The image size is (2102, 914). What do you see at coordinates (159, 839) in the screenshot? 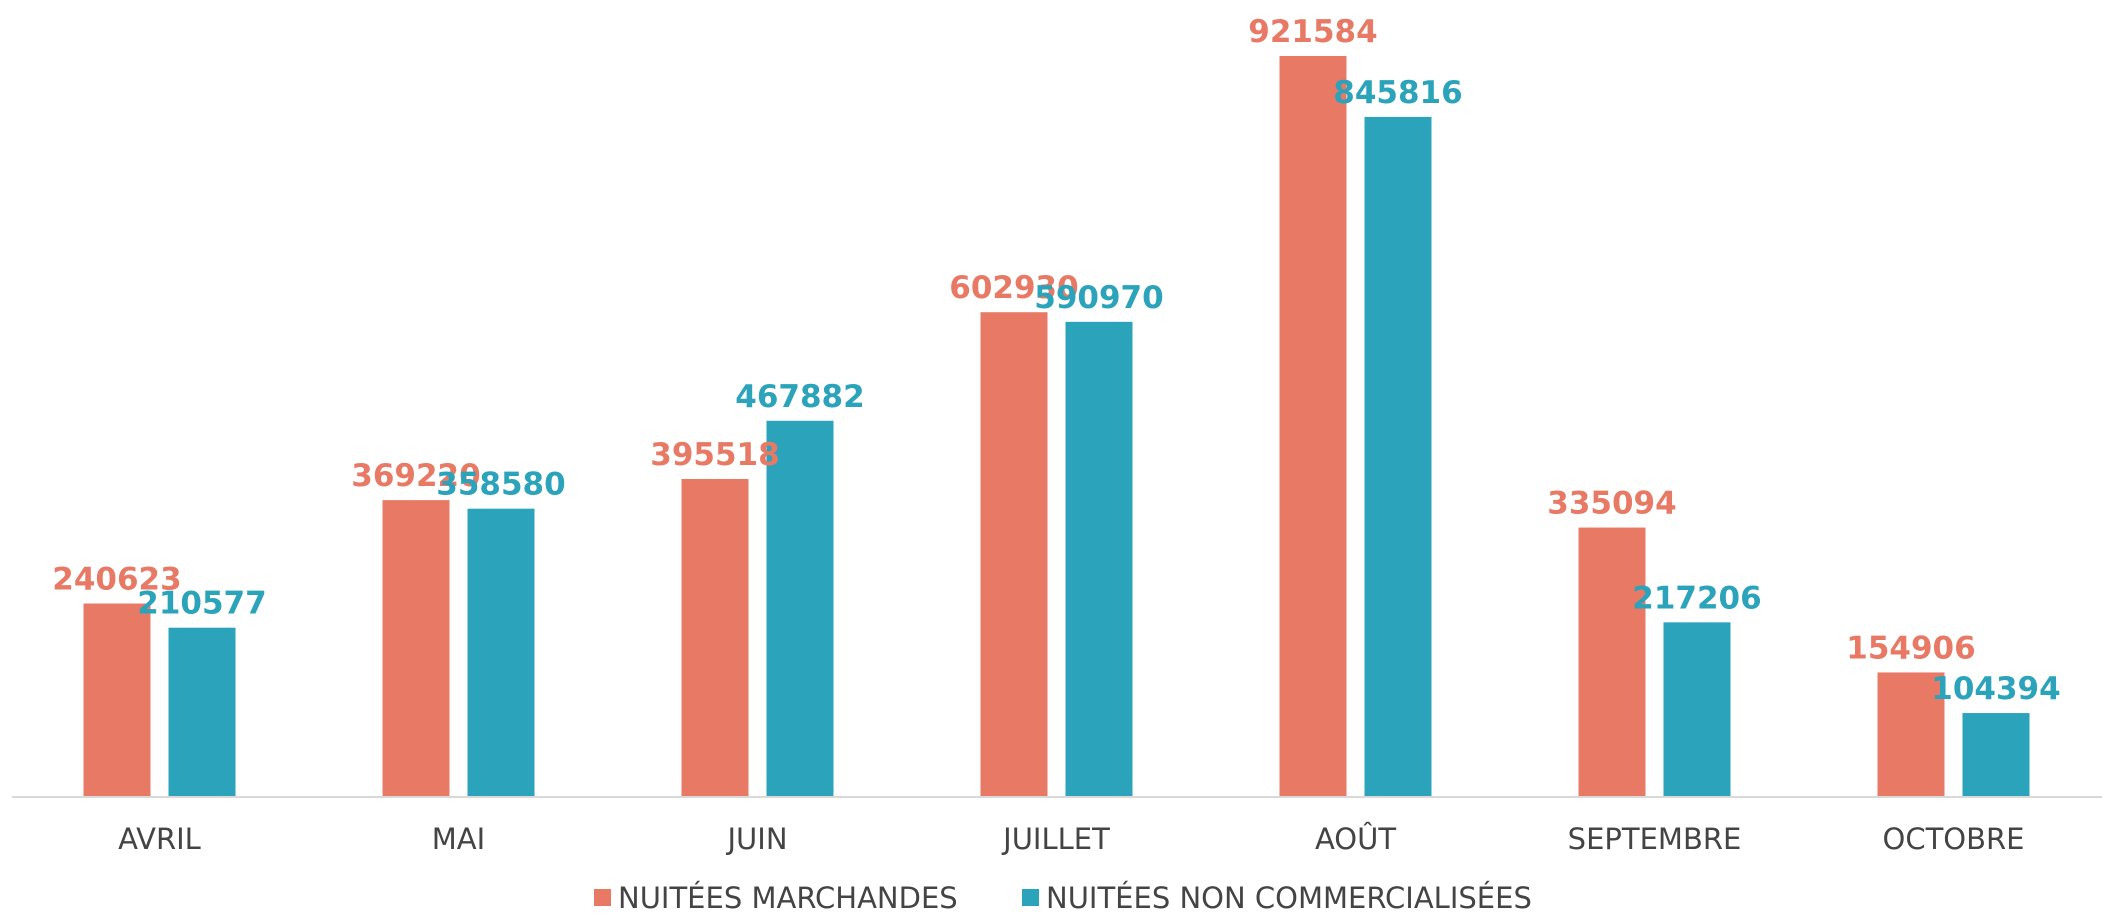
I see `x-tick-label-avril: AVRIL` at bounding box center [159, 839].